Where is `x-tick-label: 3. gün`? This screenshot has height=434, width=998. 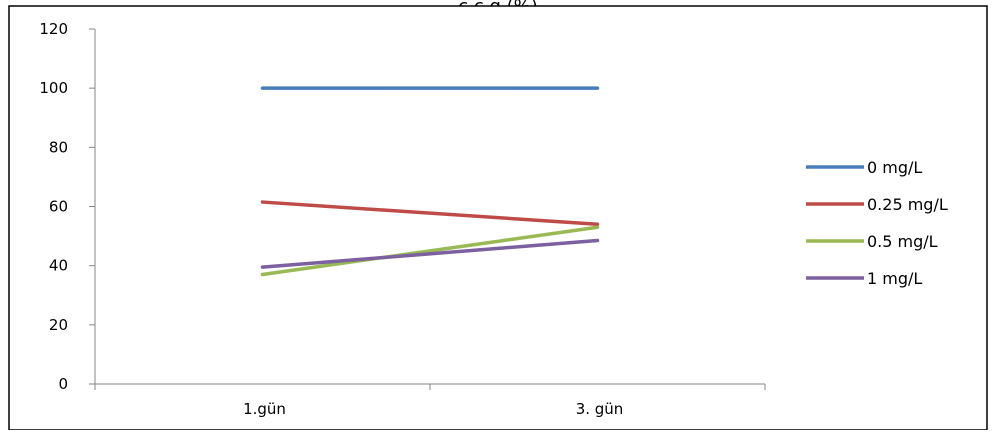
x-tick-label: 3. gün is located at coordinates (600, 409).